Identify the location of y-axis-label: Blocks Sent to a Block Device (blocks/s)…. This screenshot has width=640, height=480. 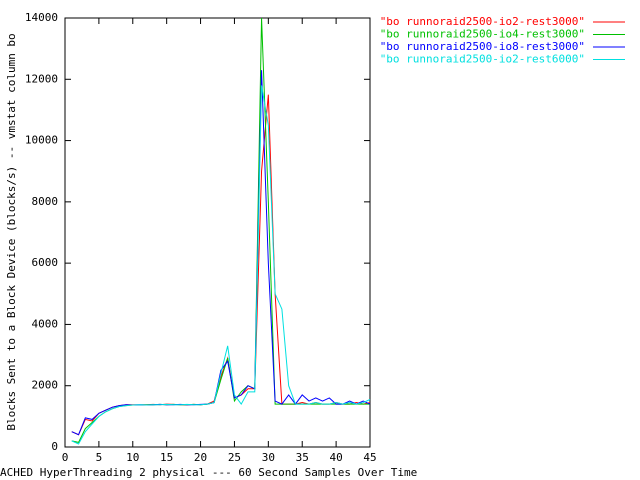
(11, 231).